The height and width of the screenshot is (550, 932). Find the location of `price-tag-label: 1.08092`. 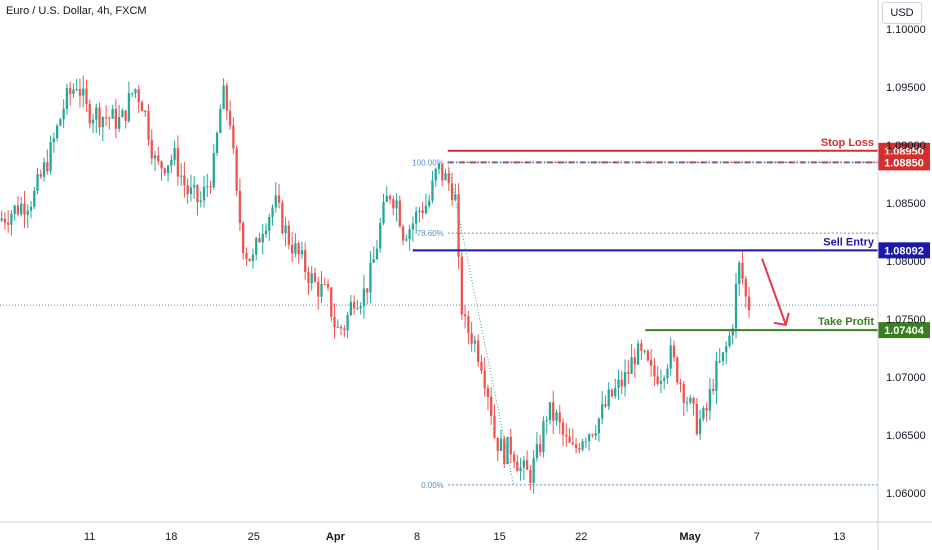

price-tag-label: 1.08092 is located at coordinates (904, 251).